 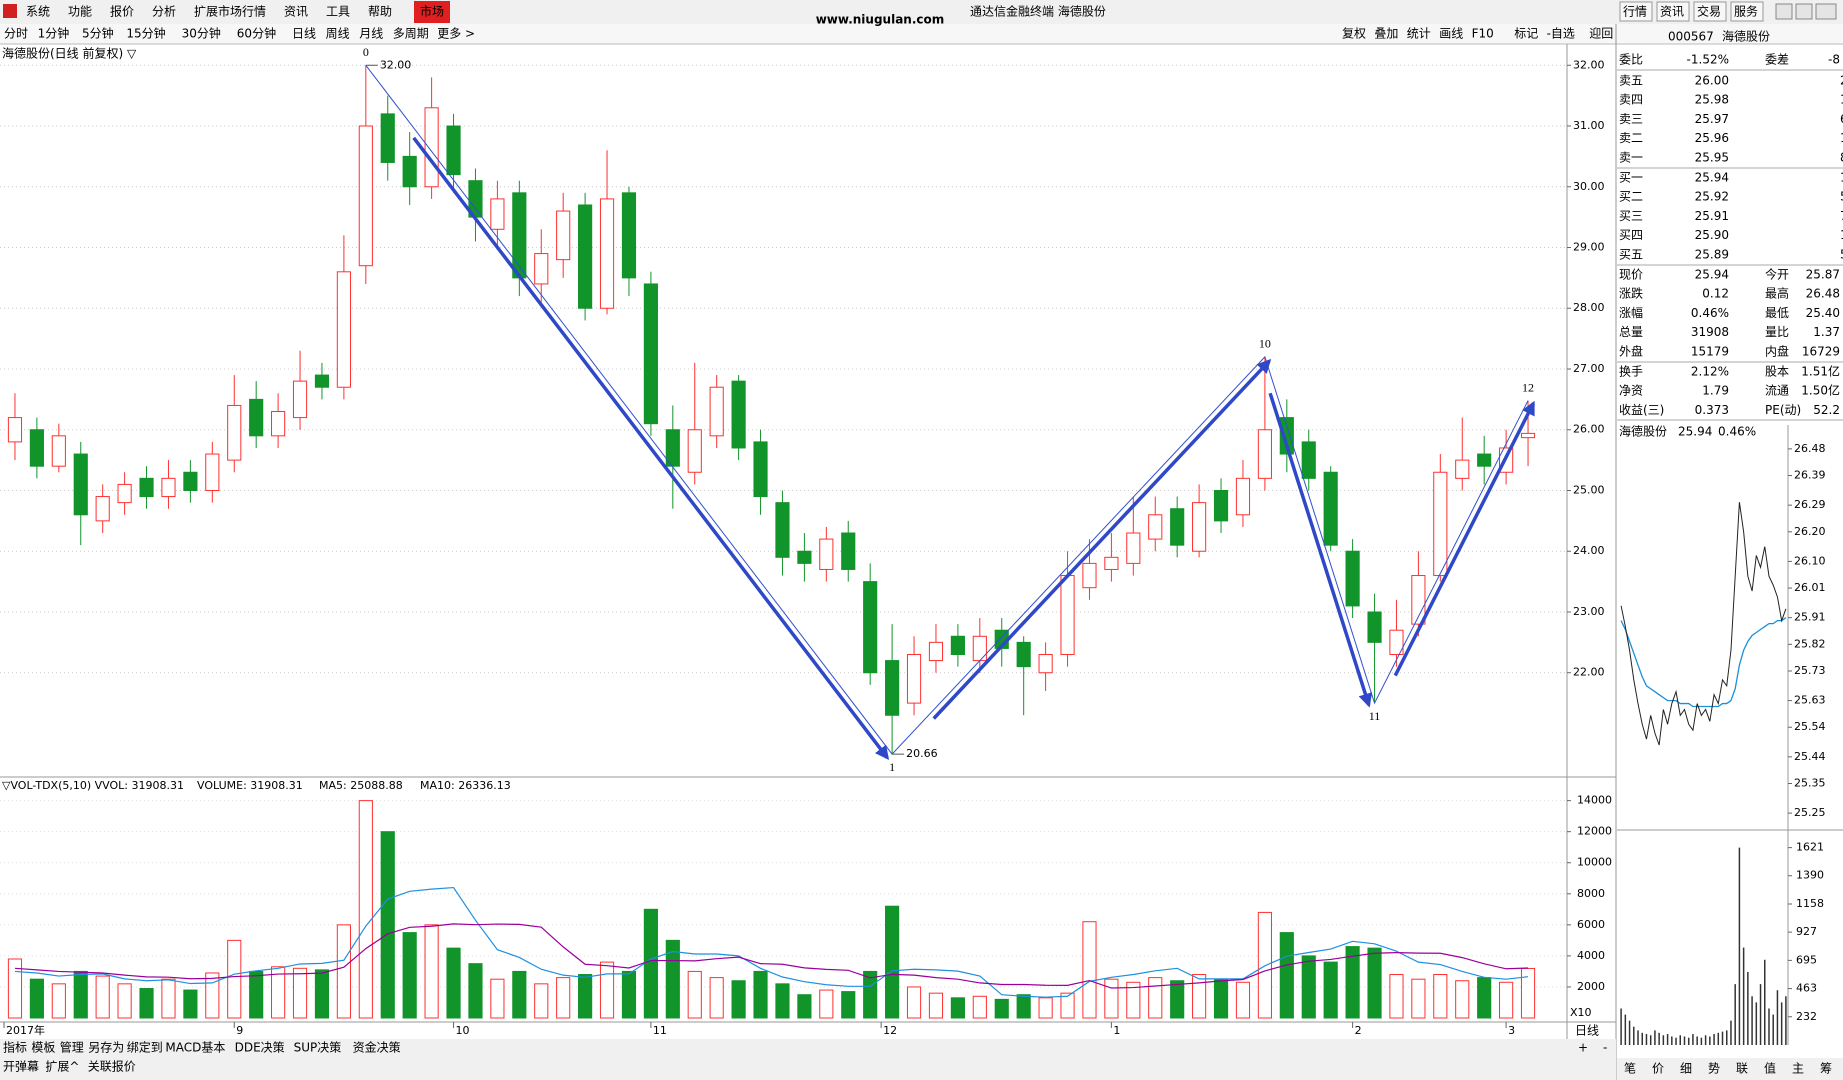 I want to click on tab: MACD基本, so click(x=195, y=1048).